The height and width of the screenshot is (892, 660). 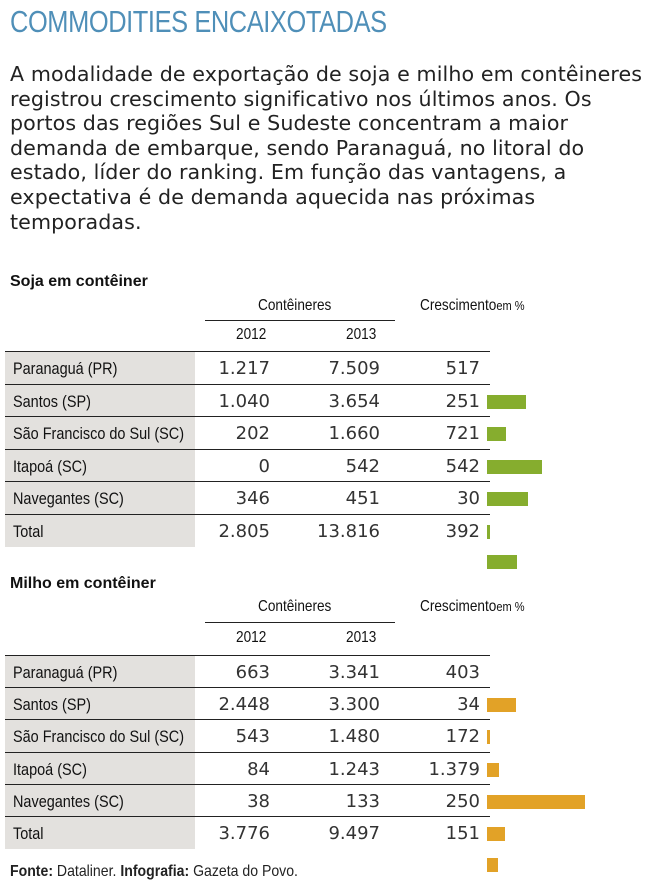 I want to click on soja-cell-y2013: 3.654, so click(x=354, y=401).